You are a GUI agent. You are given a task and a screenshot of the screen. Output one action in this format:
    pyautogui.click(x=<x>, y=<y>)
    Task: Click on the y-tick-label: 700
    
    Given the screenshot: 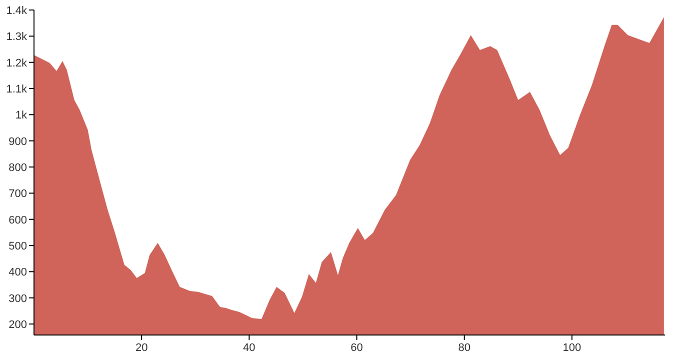 What is the action you would take?
    pyautogui.click(x=17, y=194)
    